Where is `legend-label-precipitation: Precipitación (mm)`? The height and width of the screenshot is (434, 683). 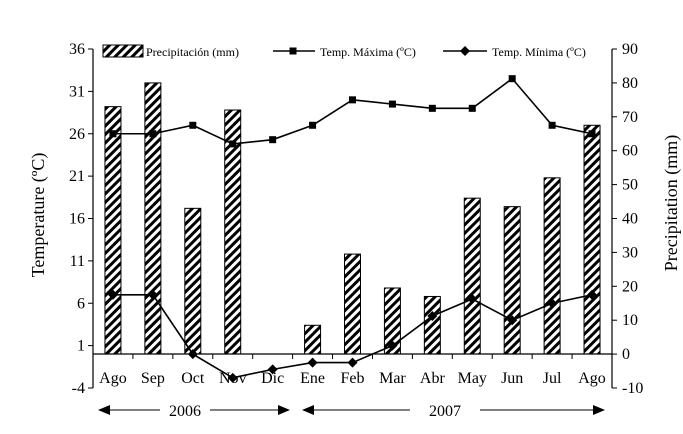 legend-label-precipitation: Precipitación (mm) is located at coordinates (192, 52).